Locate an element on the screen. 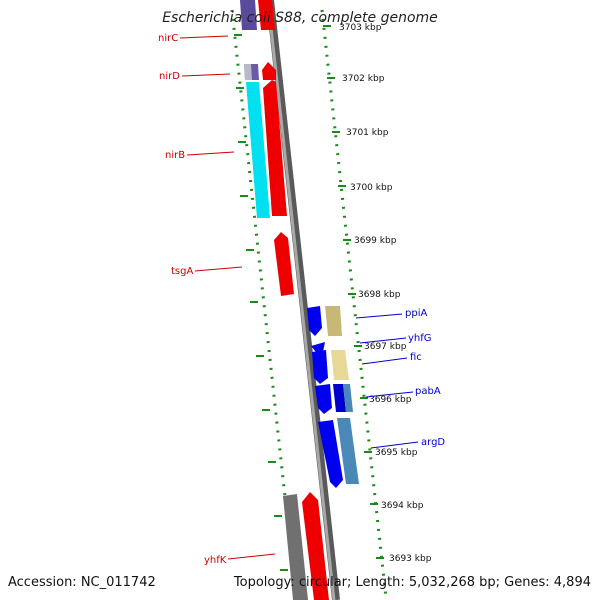 The image size is (600, 600). reverse-features is located at coordinates (333, 397).